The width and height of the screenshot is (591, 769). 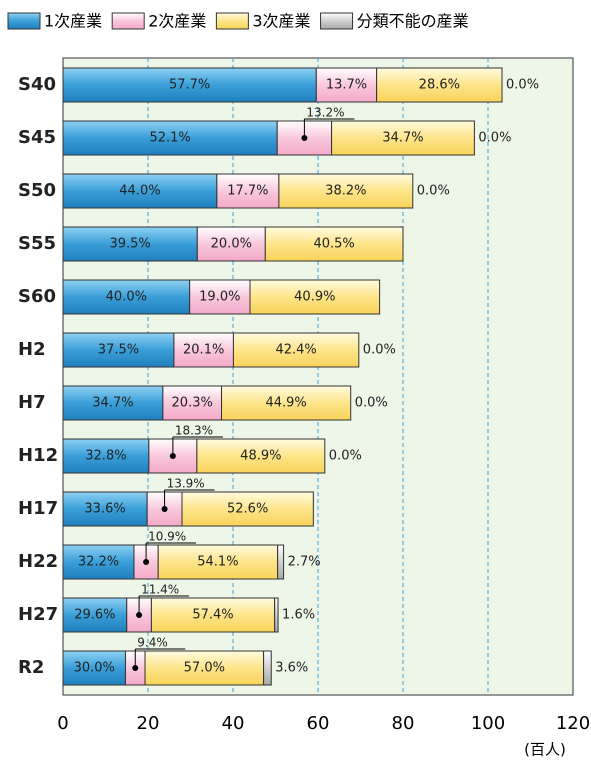 What do you see at coordinates (413, 21) in the screenshot?
I see `legend-label: 分類不能の産業` at bounding box center [413, 21].